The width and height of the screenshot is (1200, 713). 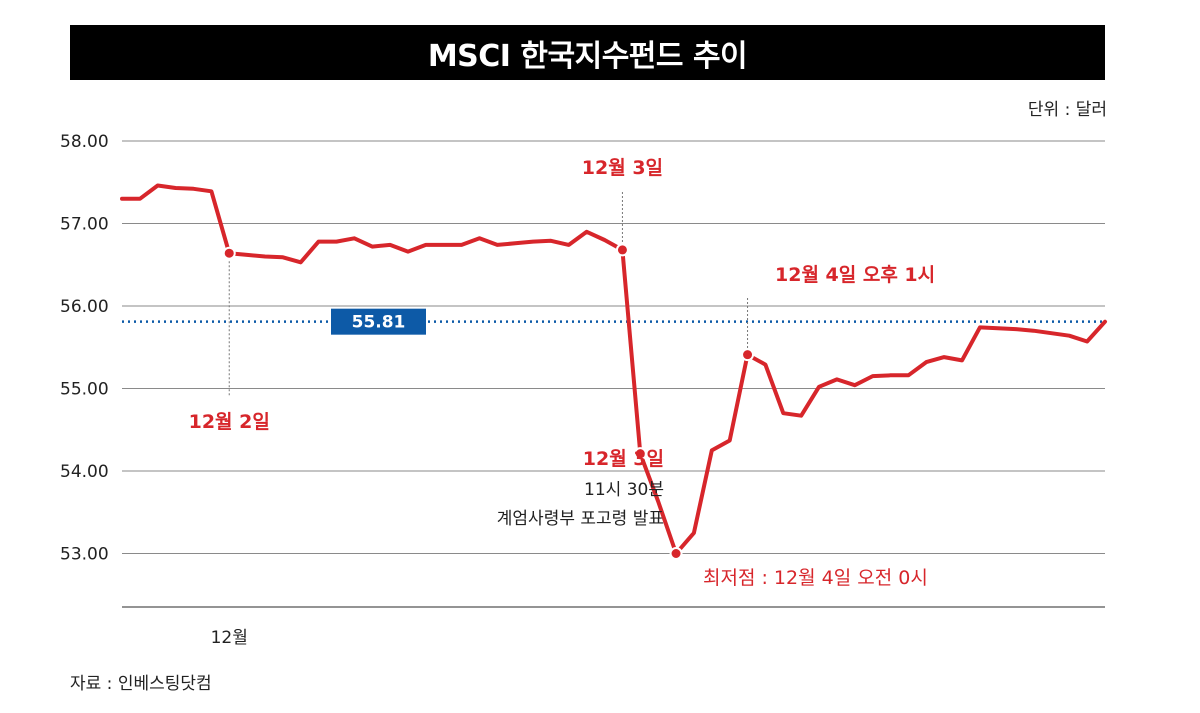 What do you see at coordinates (84, 142) in the screenshot?
I see `y-tick-label: 58.00` at bounding box center [84, 142].